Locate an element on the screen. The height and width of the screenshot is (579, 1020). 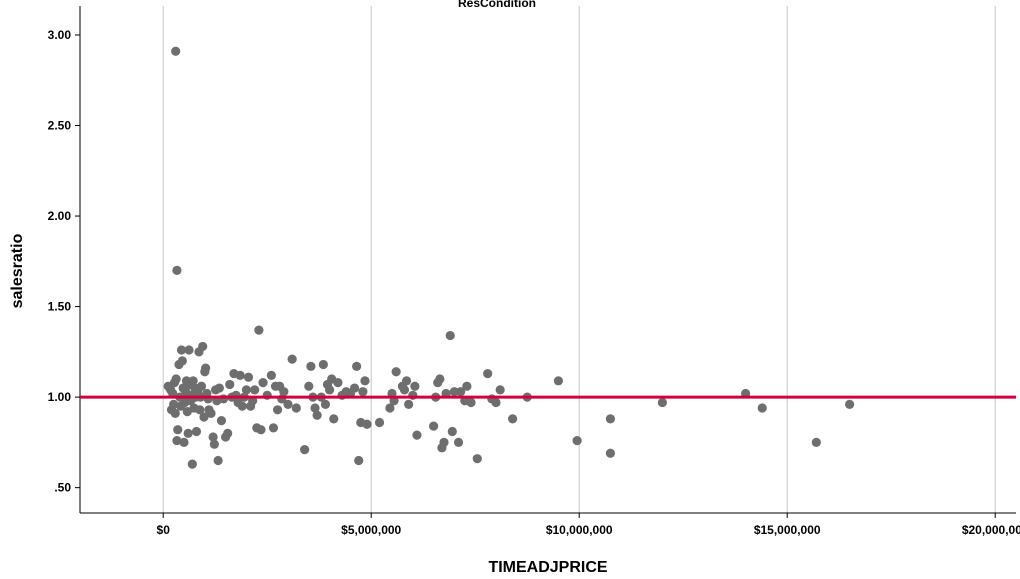
y-tick-label: 2.50 is located at coordinates (60, 126).